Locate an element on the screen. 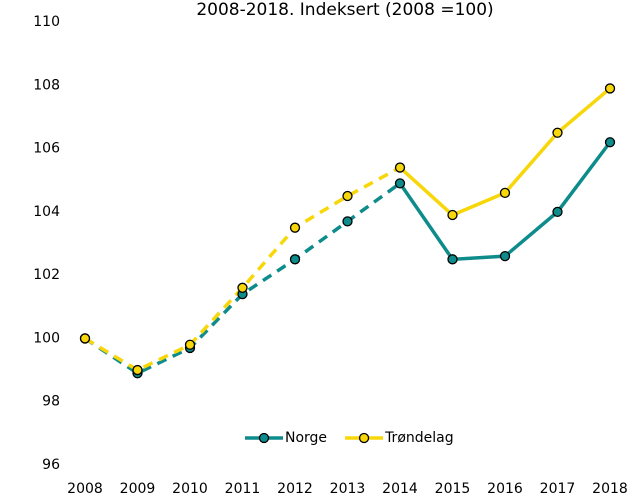 Image resolution: width=638 pixels, height=502 pixels. x-tick-label: 2016 is located at coordinates (505, 489).